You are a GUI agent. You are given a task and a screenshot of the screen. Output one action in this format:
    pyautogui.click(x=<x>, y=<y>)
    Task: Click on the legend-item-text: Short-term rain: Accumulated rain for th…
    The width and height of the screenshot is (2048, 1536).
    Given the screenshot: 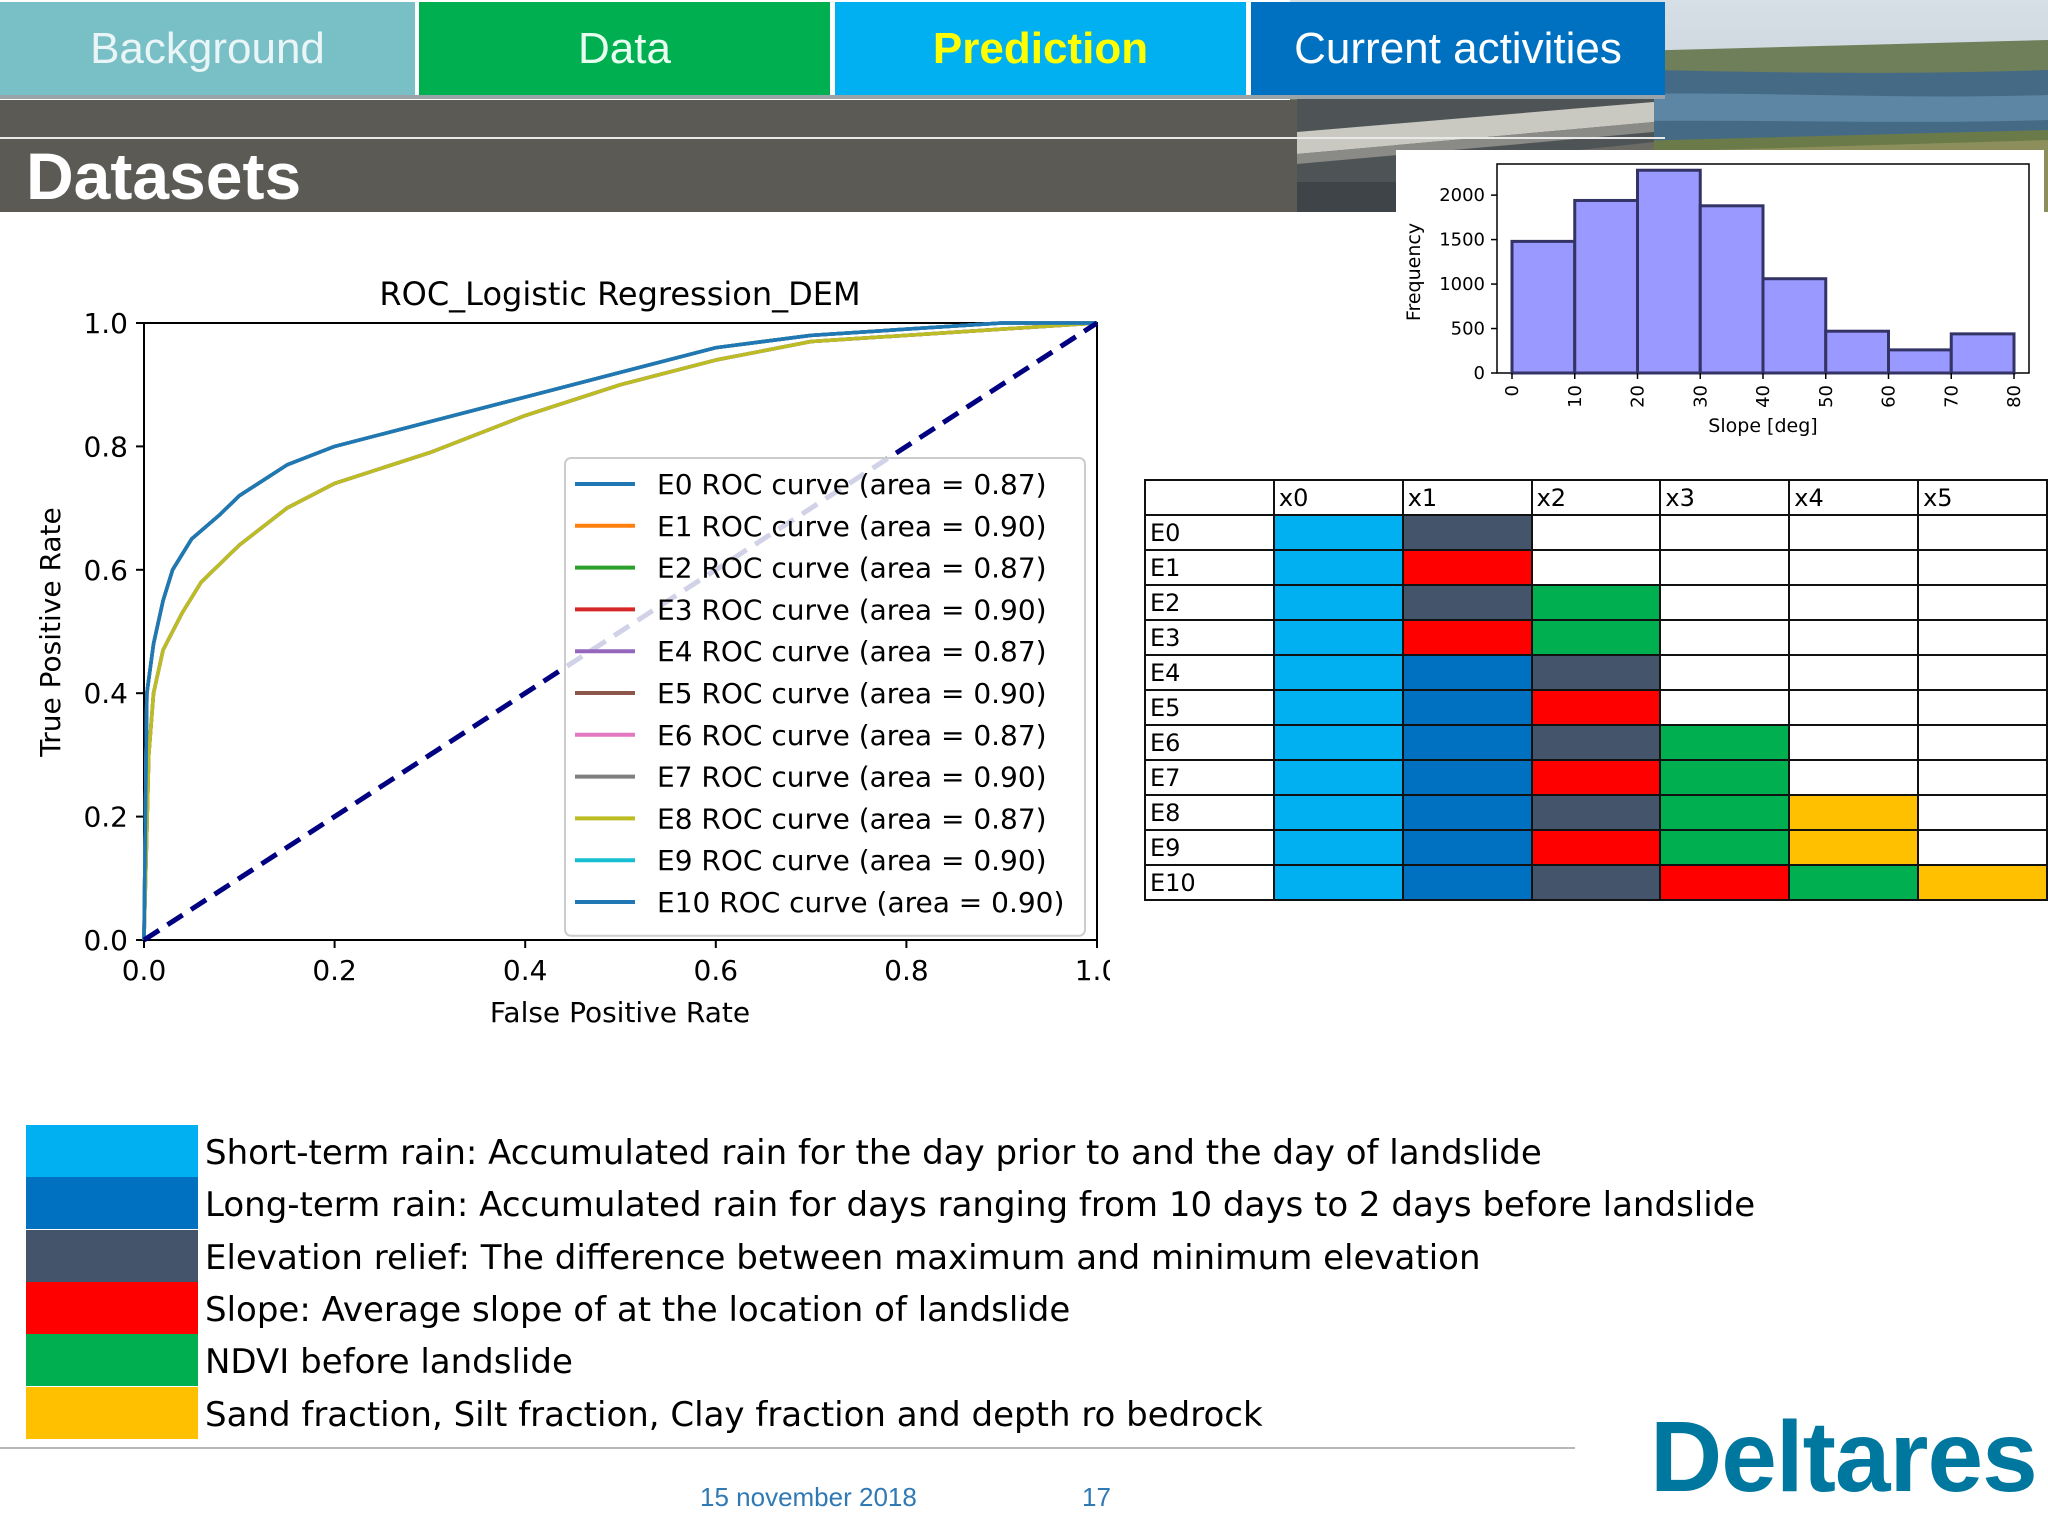 What is the action you would take?
    pyautogui.click(x=873, y=1153)
    